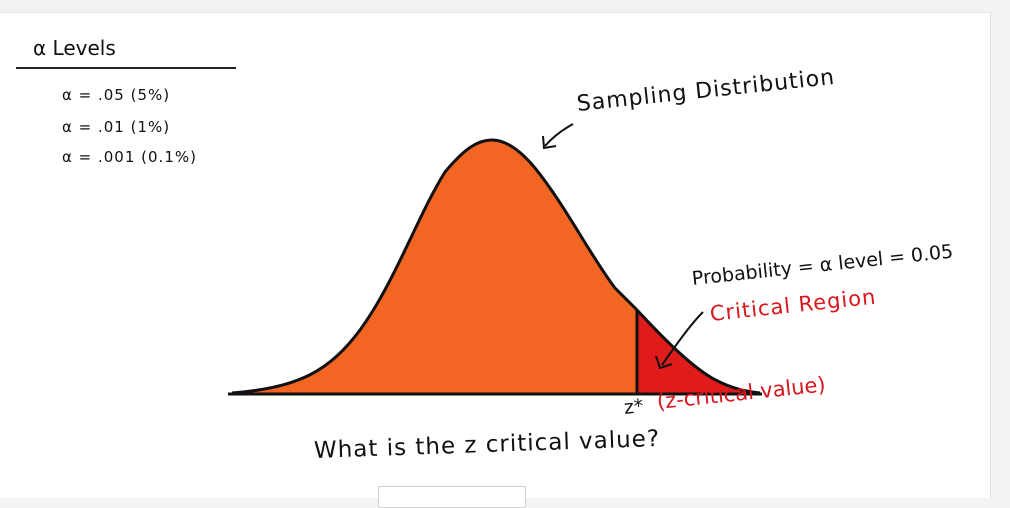 This screenshot has width=1010, height=508. Describe the element at coordinates (682, 338) in the screenshot. I see `critical-region-arrow` at that location.